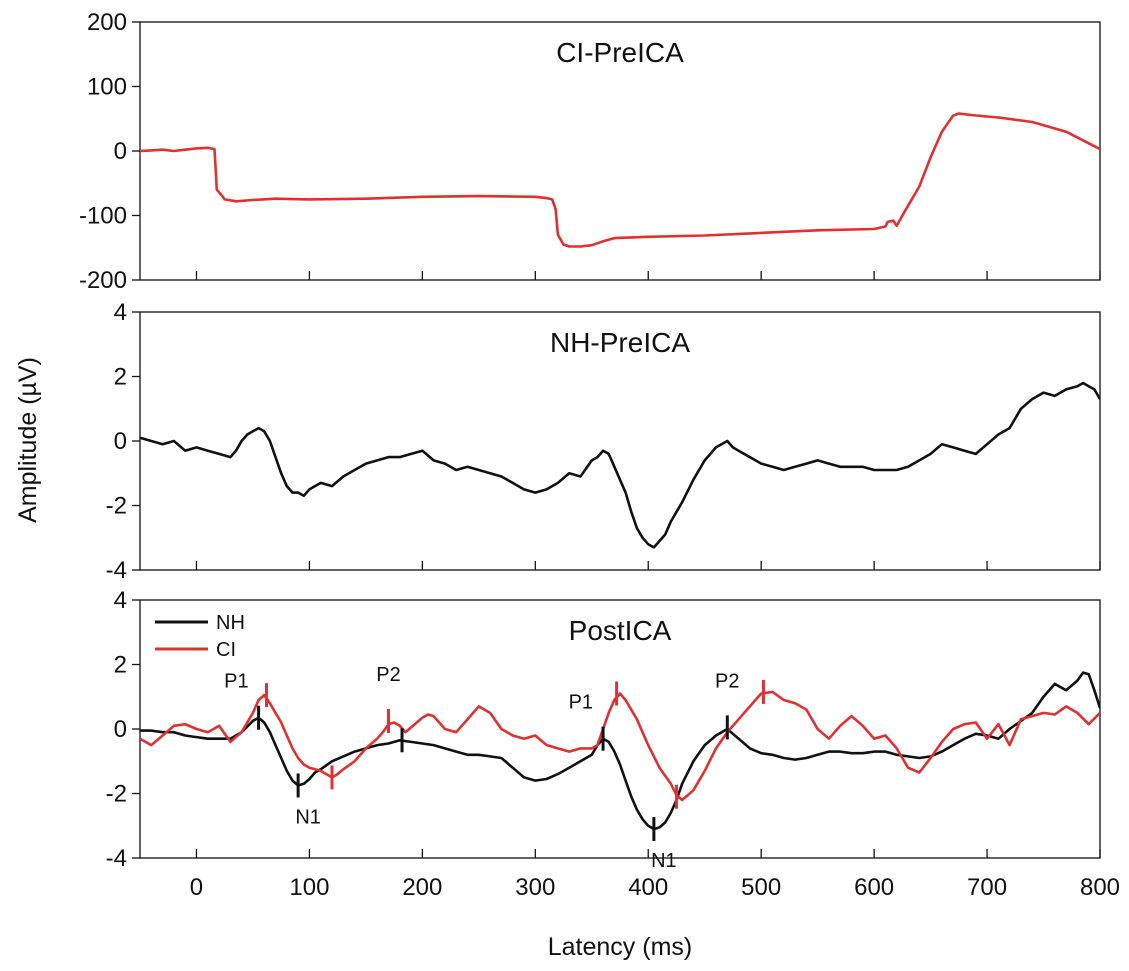 This screenshot has height=971, width=1129. What do you see at coordinates (107, 22) in the screenshot?
I see `y-tick-label: 200` at bounding box center [107, 22].